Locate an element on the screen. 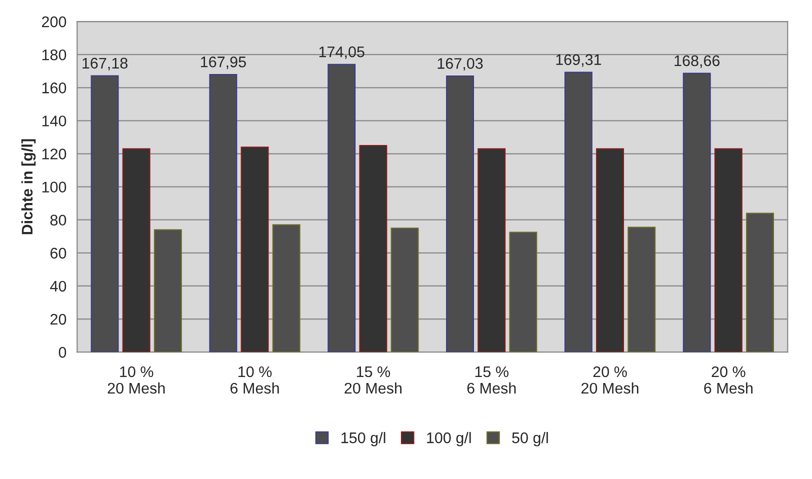 This screenshot has width=812, height=479. y-tick-label: 180 is located at coordinates (54, 54).